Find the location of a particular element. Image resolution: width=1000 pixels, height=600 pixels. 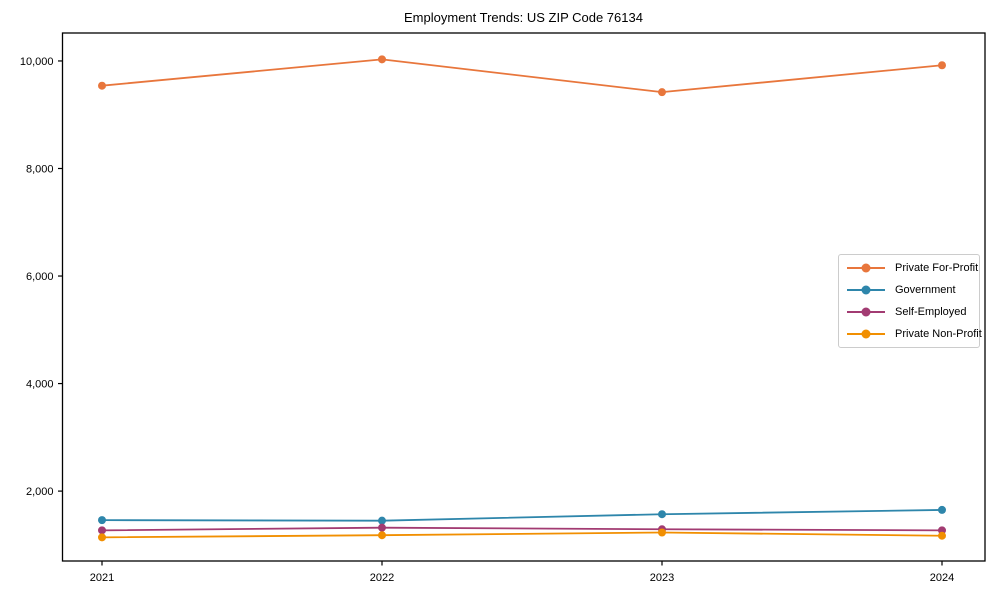

y-tick-label: 2,000 is located at coordinates (40, 492).